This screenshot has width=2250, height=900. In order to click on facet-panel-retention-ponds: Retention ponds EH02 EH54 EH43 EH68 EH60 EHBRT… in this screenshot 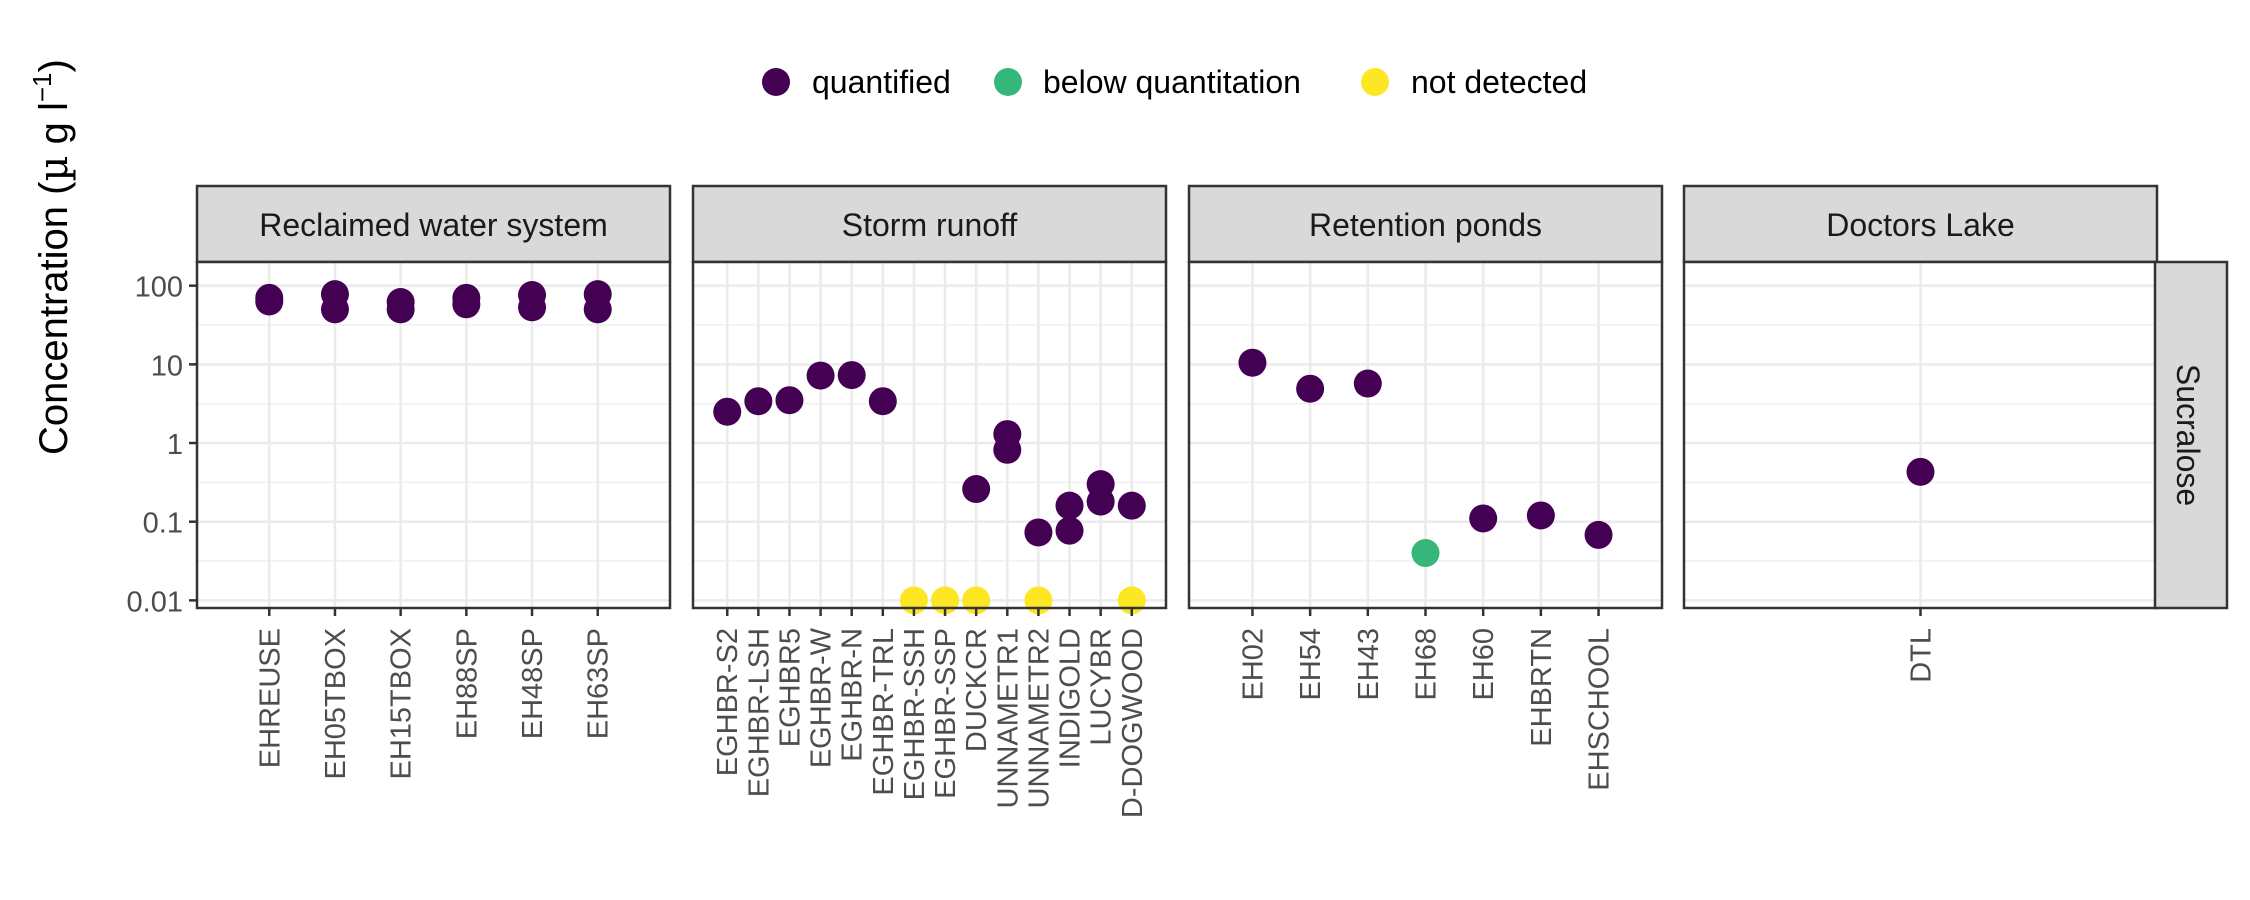, I will do `click(1425, 487)`.